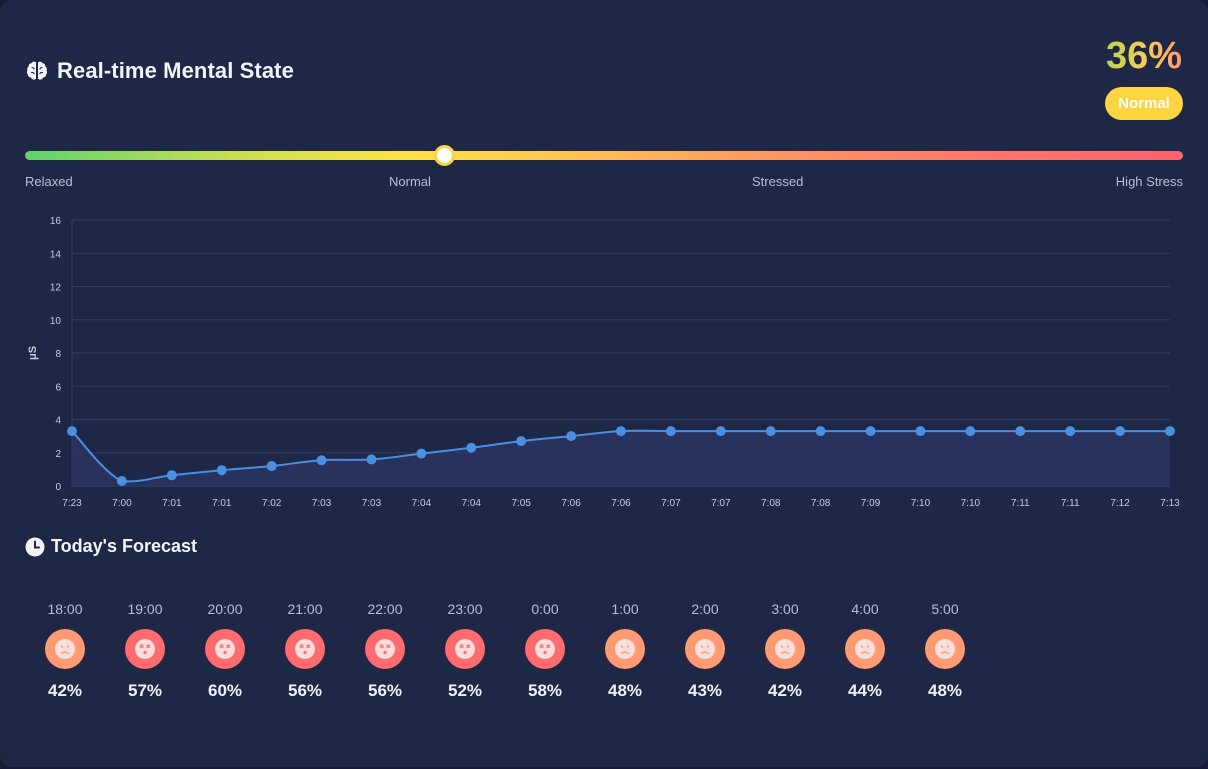 The image size is (1208, 769). What do you see at coordinates (145, 609) in the screenshot?
I see `forecast-time: 19:00` at bounding box center [145, 609].